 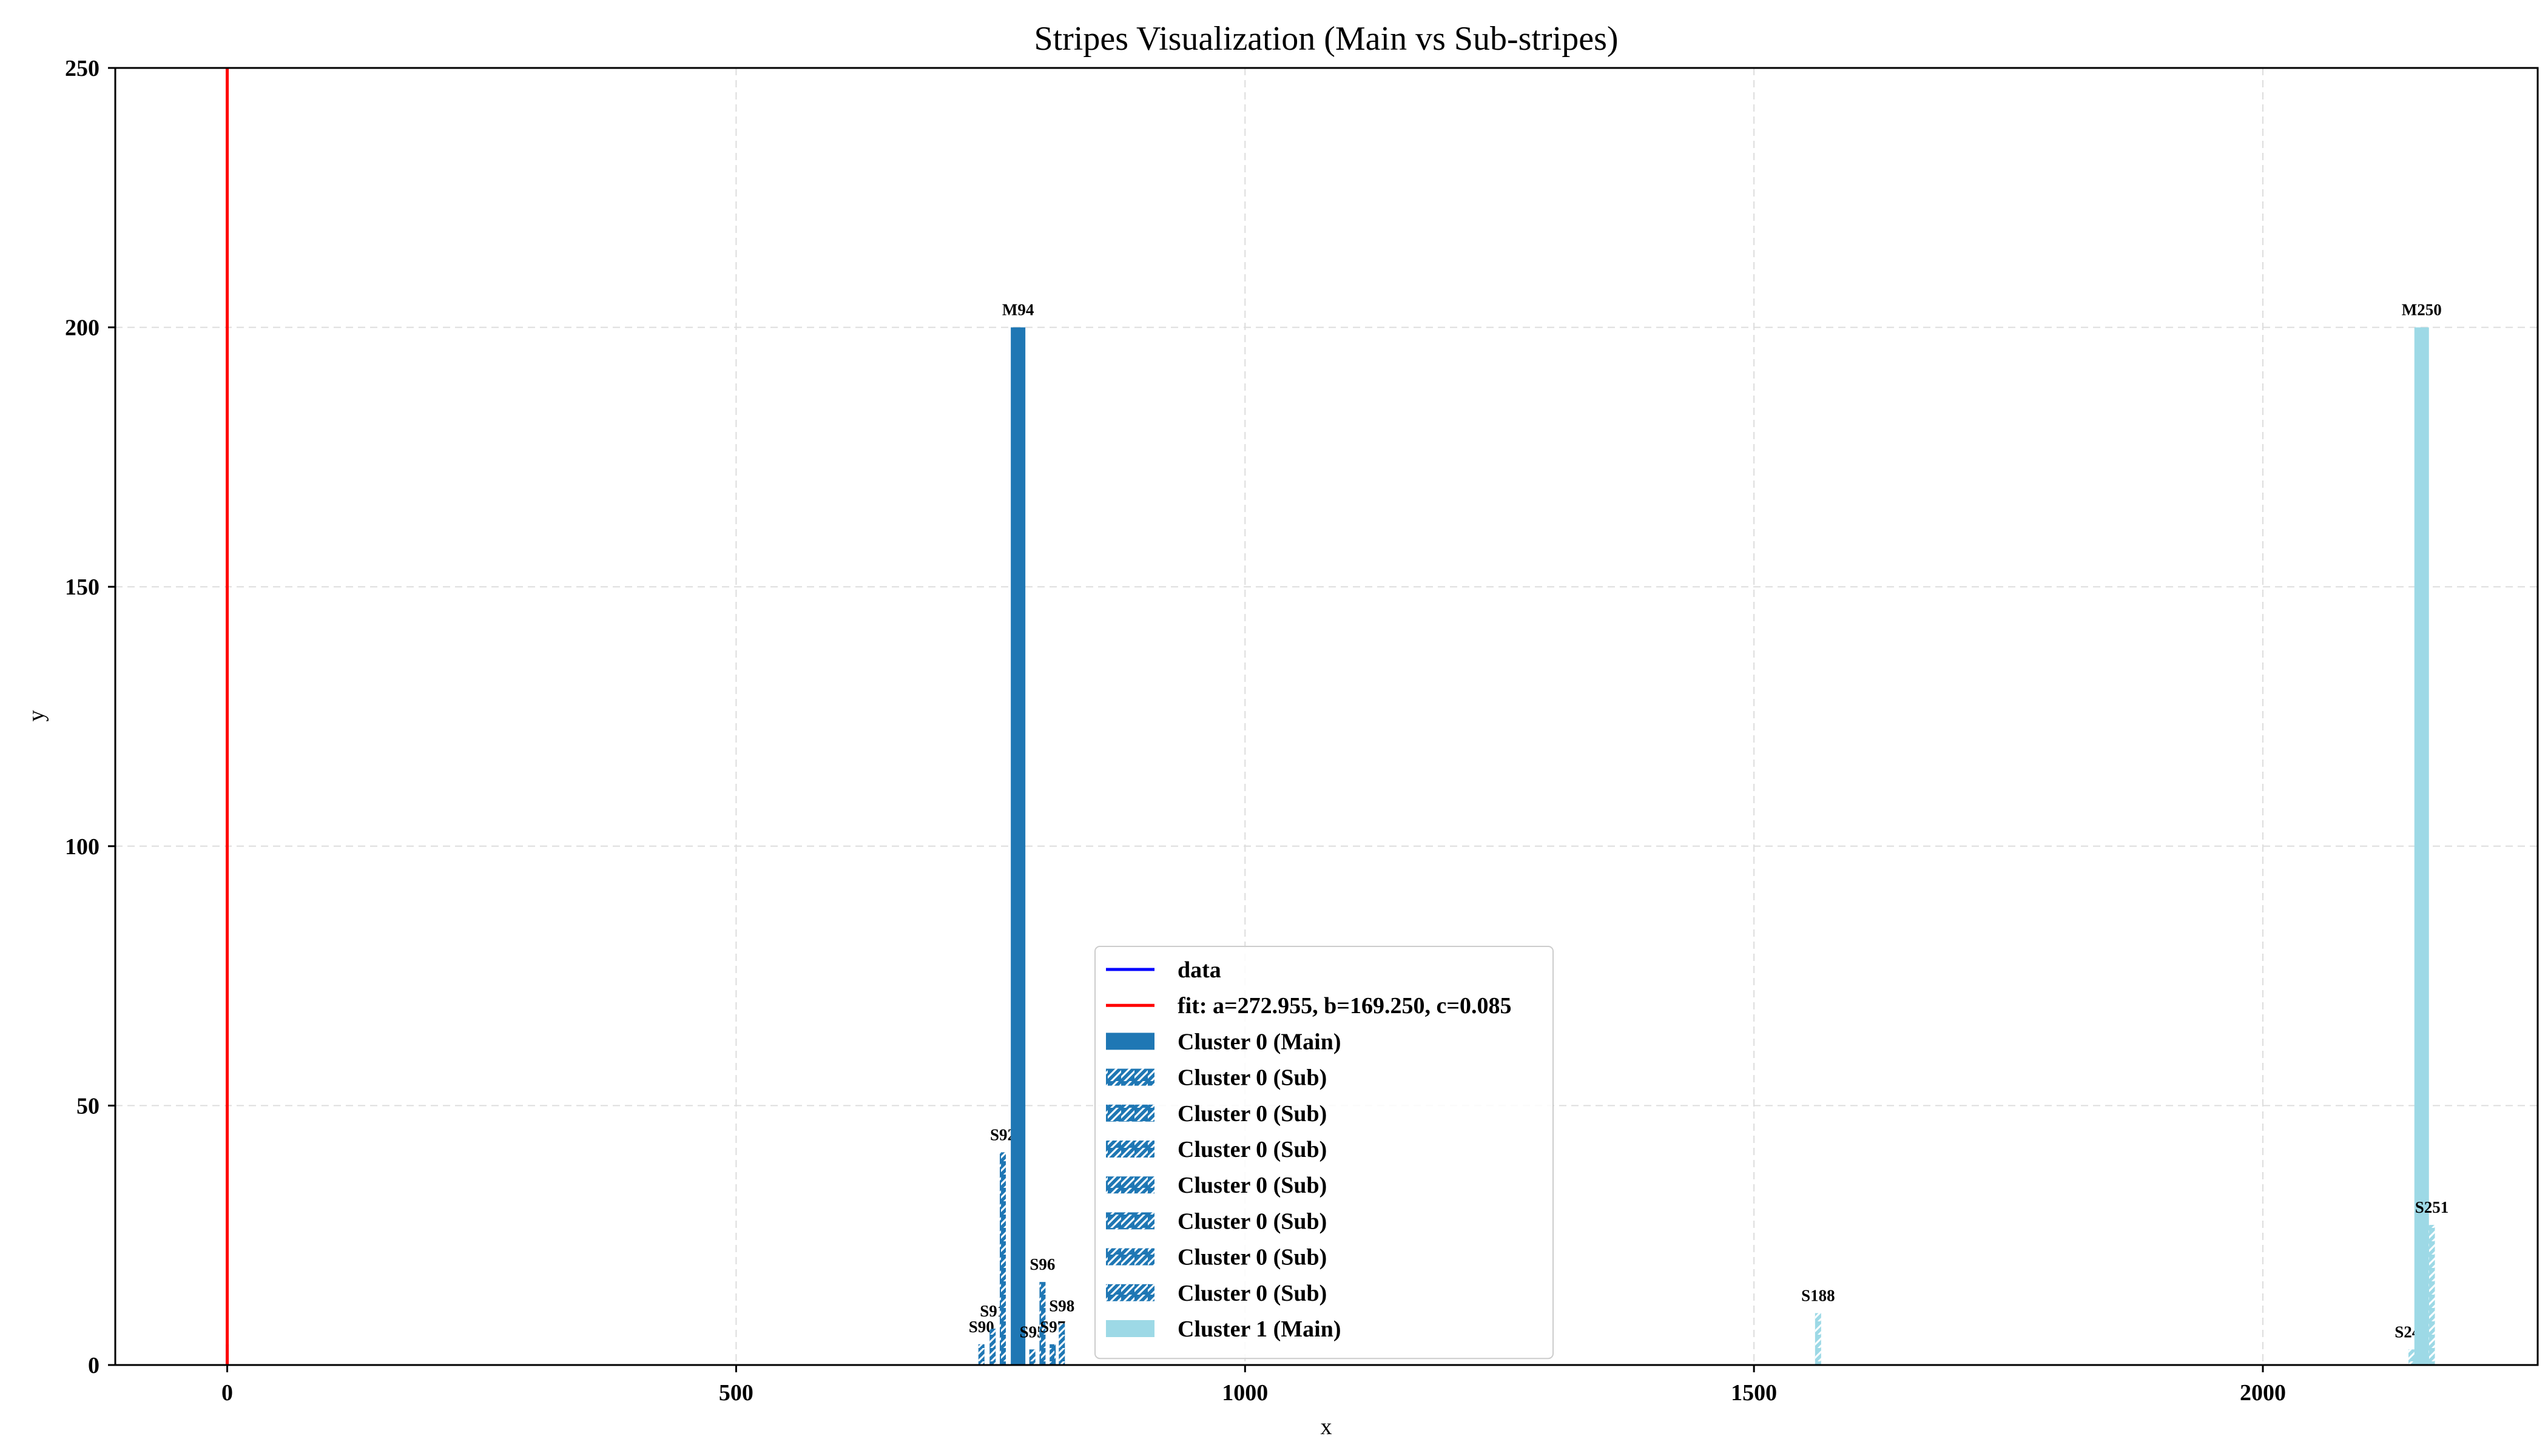 What do you see at coordinates (1061, 1306) in the screenshot?
I see `bar-label: S98` at bounding box center [1061, 1306].